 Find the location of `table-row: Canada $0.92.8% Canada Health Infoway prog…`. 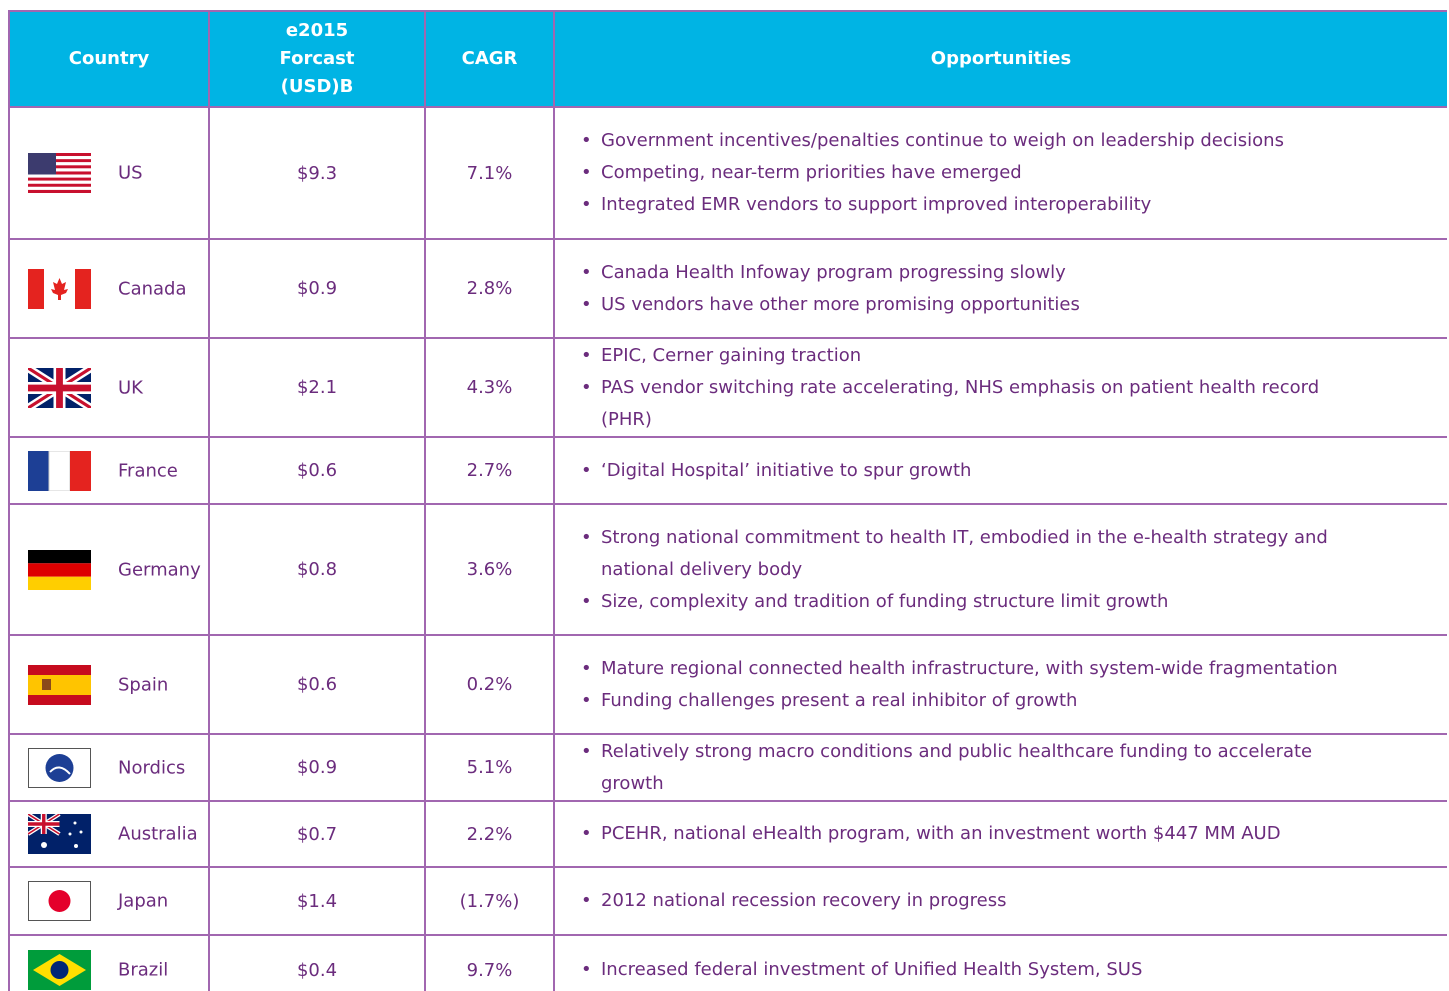

table-row: Canada $0.92.8% Canada Health Infoway prog… is located at coordinates (727, 288).